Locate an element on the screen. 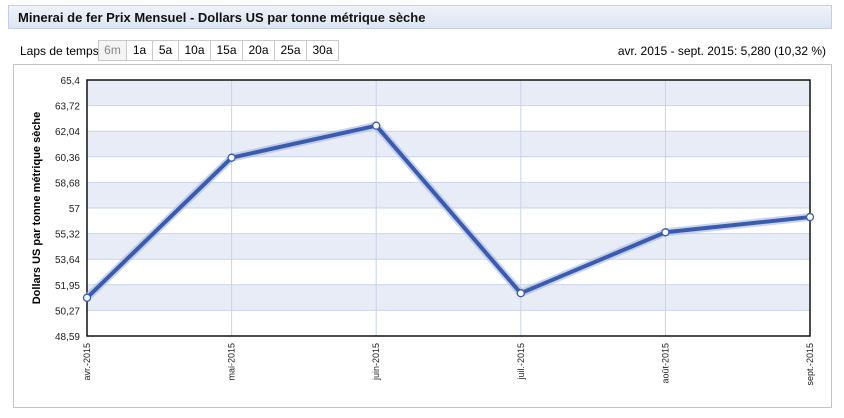 The height and width of the screenshot is (418, 844). time-range-selector: 6m 1a 5a 10a 15a 20a 25a 30a is located at coordinates (218, 50).